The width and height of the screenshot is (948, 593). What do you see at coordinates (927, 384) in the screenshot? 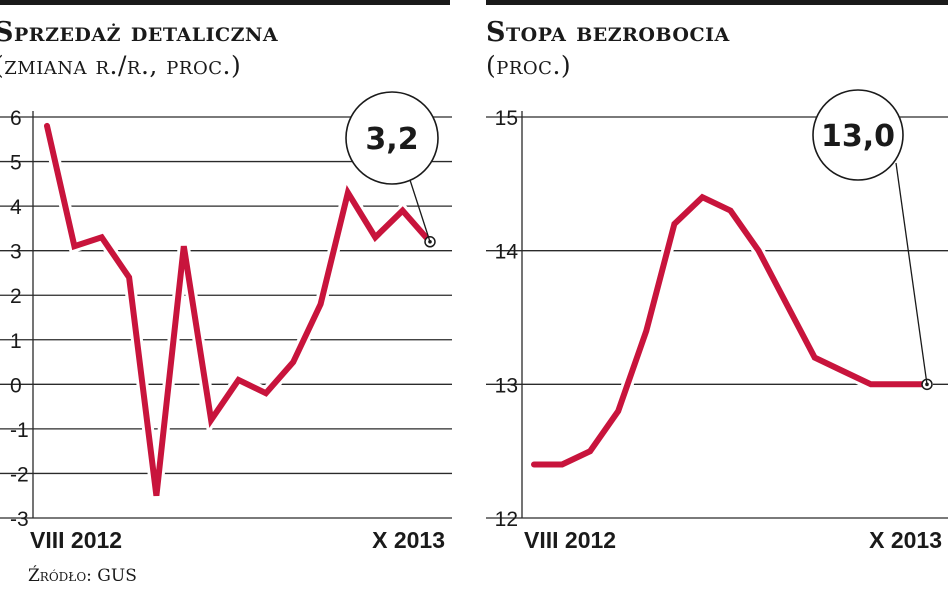
I see `end-point-dot` at bounding box center [927, 384].